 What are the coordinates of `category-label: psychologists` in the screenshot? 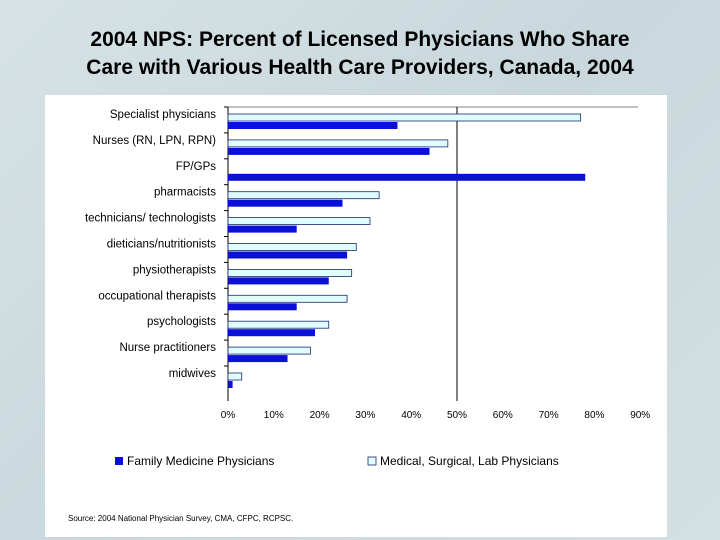 It's located at (181, 322).